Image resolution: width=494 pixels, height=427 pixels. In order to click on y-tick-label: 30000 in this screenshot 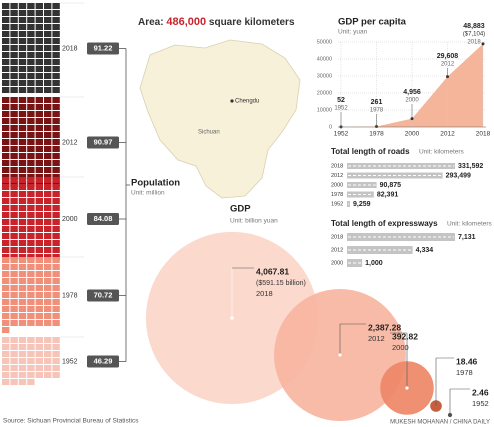, I will do `click(324, 76)`.